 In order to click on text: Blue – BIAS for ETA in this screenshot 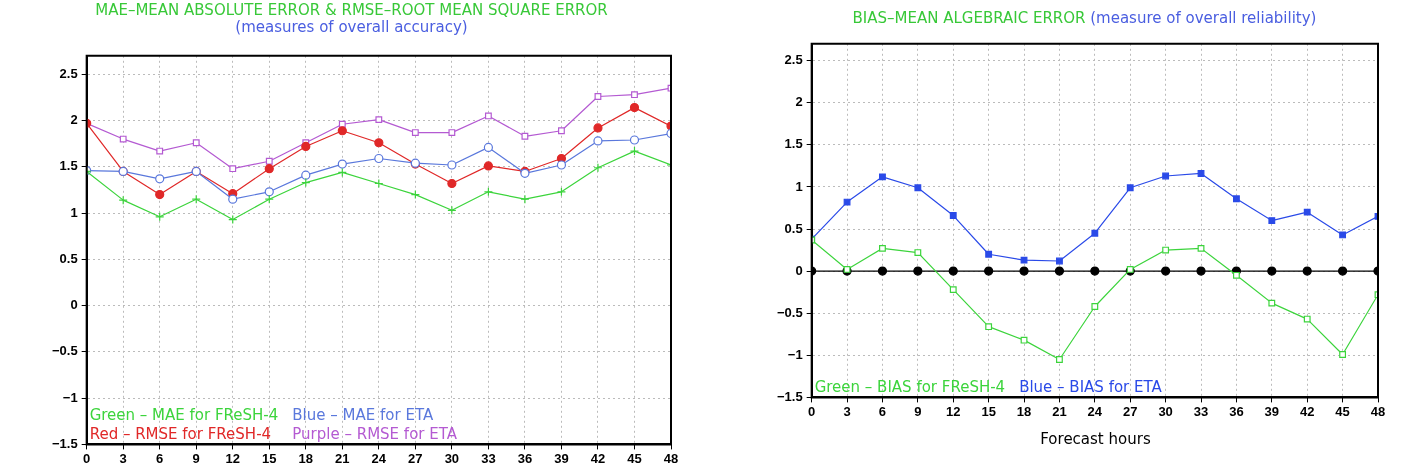, I will do `click(1091, 386)`.